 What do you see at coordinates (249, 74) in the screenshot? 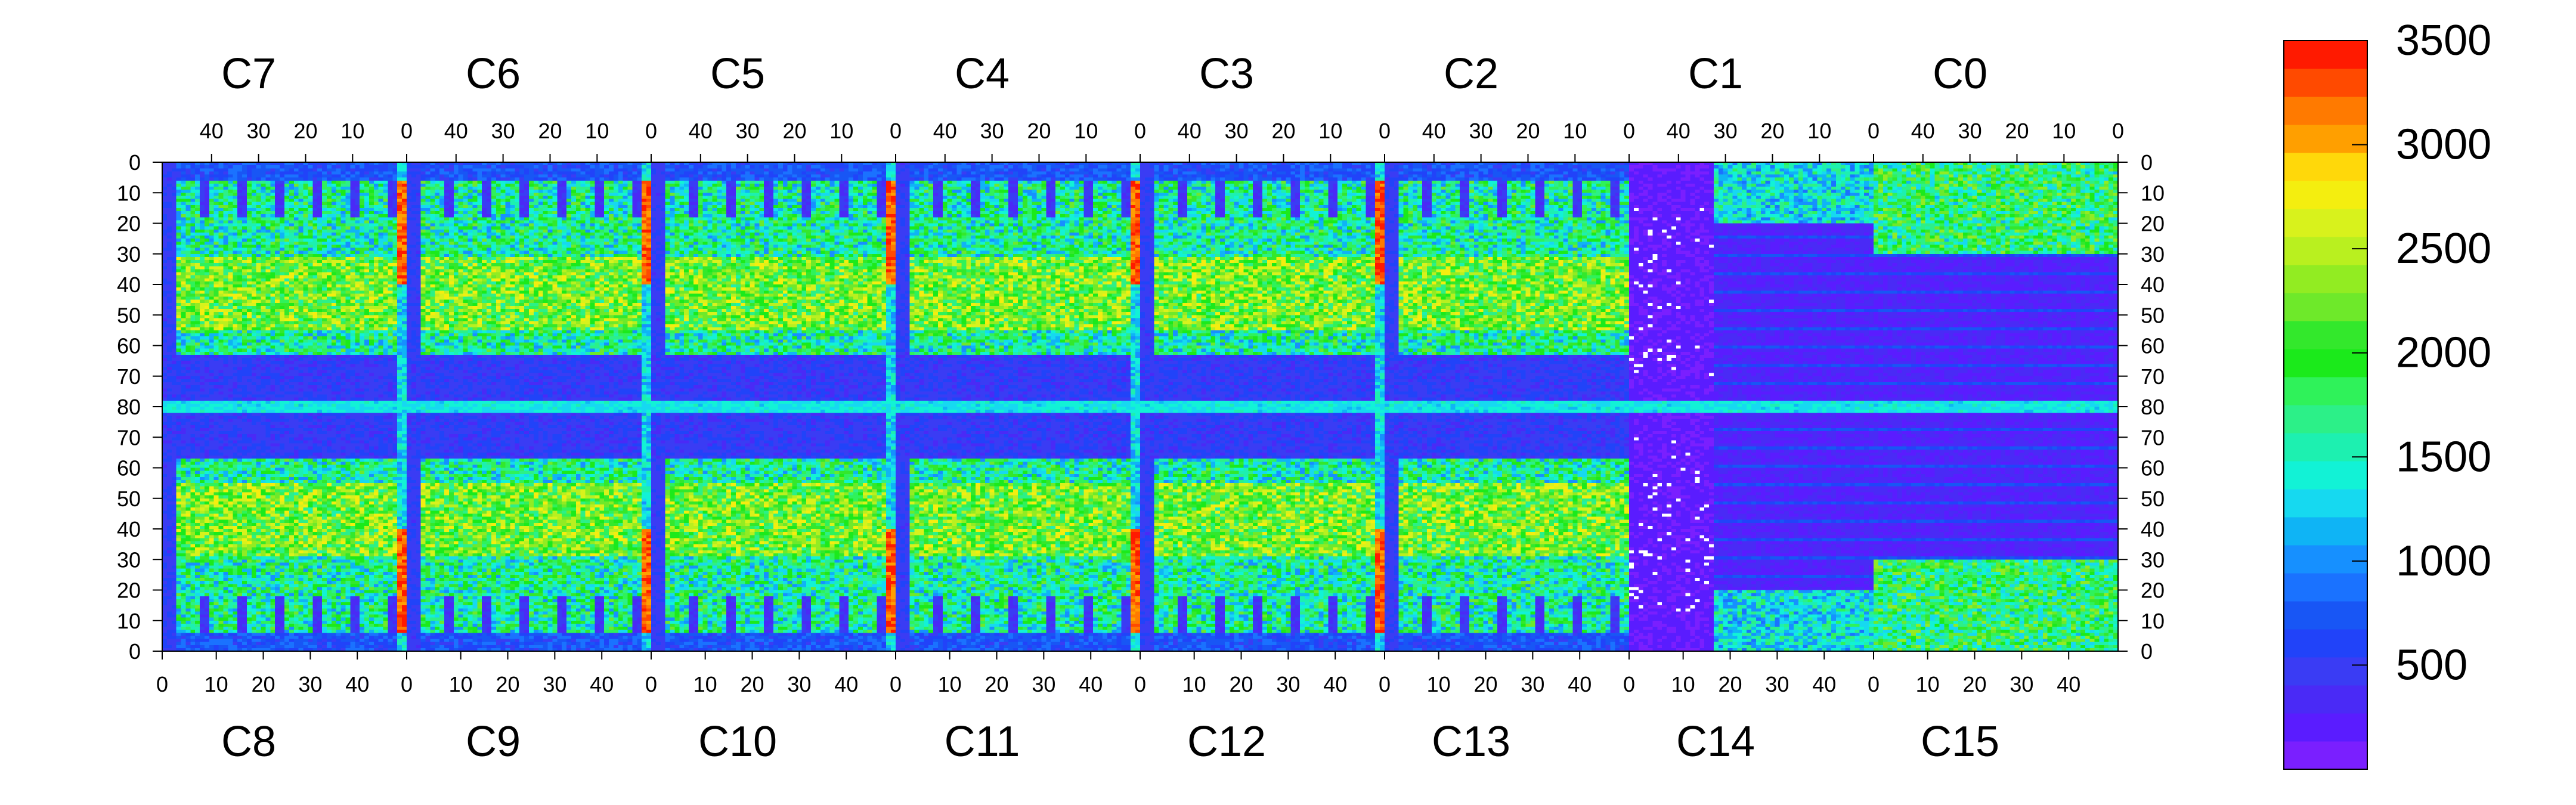
I see `chip-label-top-c7: C7` at bounding box center [249, 74].